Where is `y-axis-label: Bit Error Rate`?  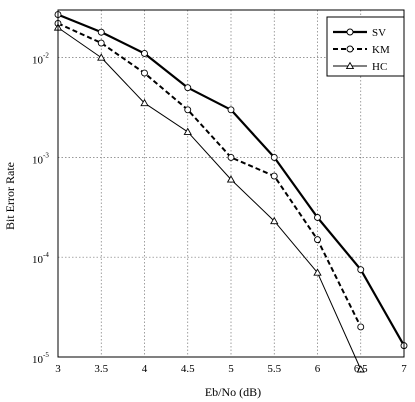 y-axis-label: Bit Error Rate is located at coordinates (10, 196).